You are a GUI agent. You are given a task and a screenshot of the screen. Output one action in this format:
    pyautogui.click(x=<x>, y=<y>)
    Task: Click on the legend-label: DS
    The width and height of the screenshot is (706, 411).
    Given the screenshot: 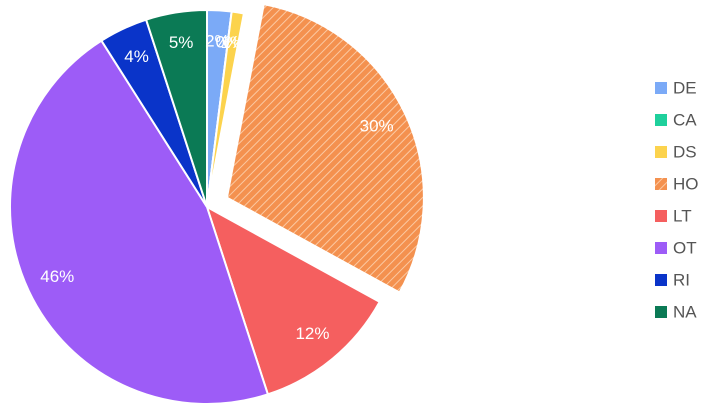 What is the action you would take?
    pyautogui.click(x=685, y=151)
    